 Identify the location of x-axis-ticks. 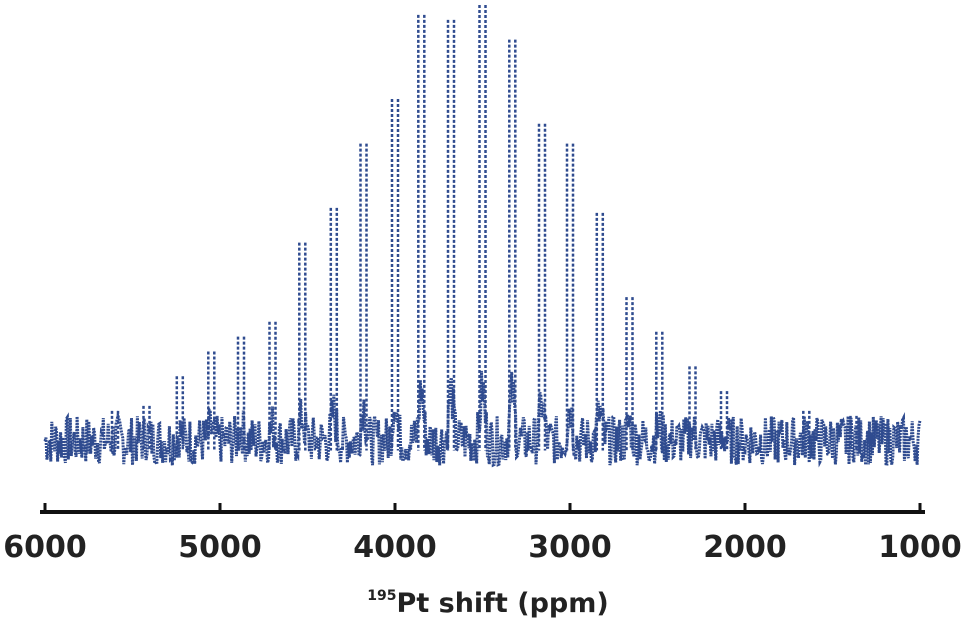
(482, 507).